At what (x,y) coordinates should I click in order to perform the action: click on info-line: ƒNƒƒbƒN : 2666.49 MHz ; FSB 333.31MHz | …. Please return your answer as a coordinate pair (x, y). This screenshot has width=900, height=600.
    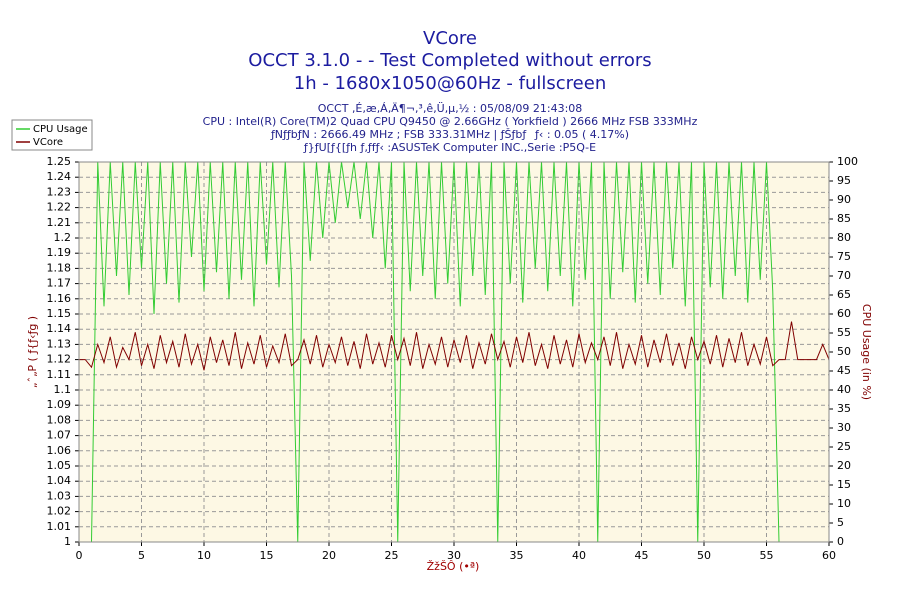
    Looking at the image, I should click on (449, 134).